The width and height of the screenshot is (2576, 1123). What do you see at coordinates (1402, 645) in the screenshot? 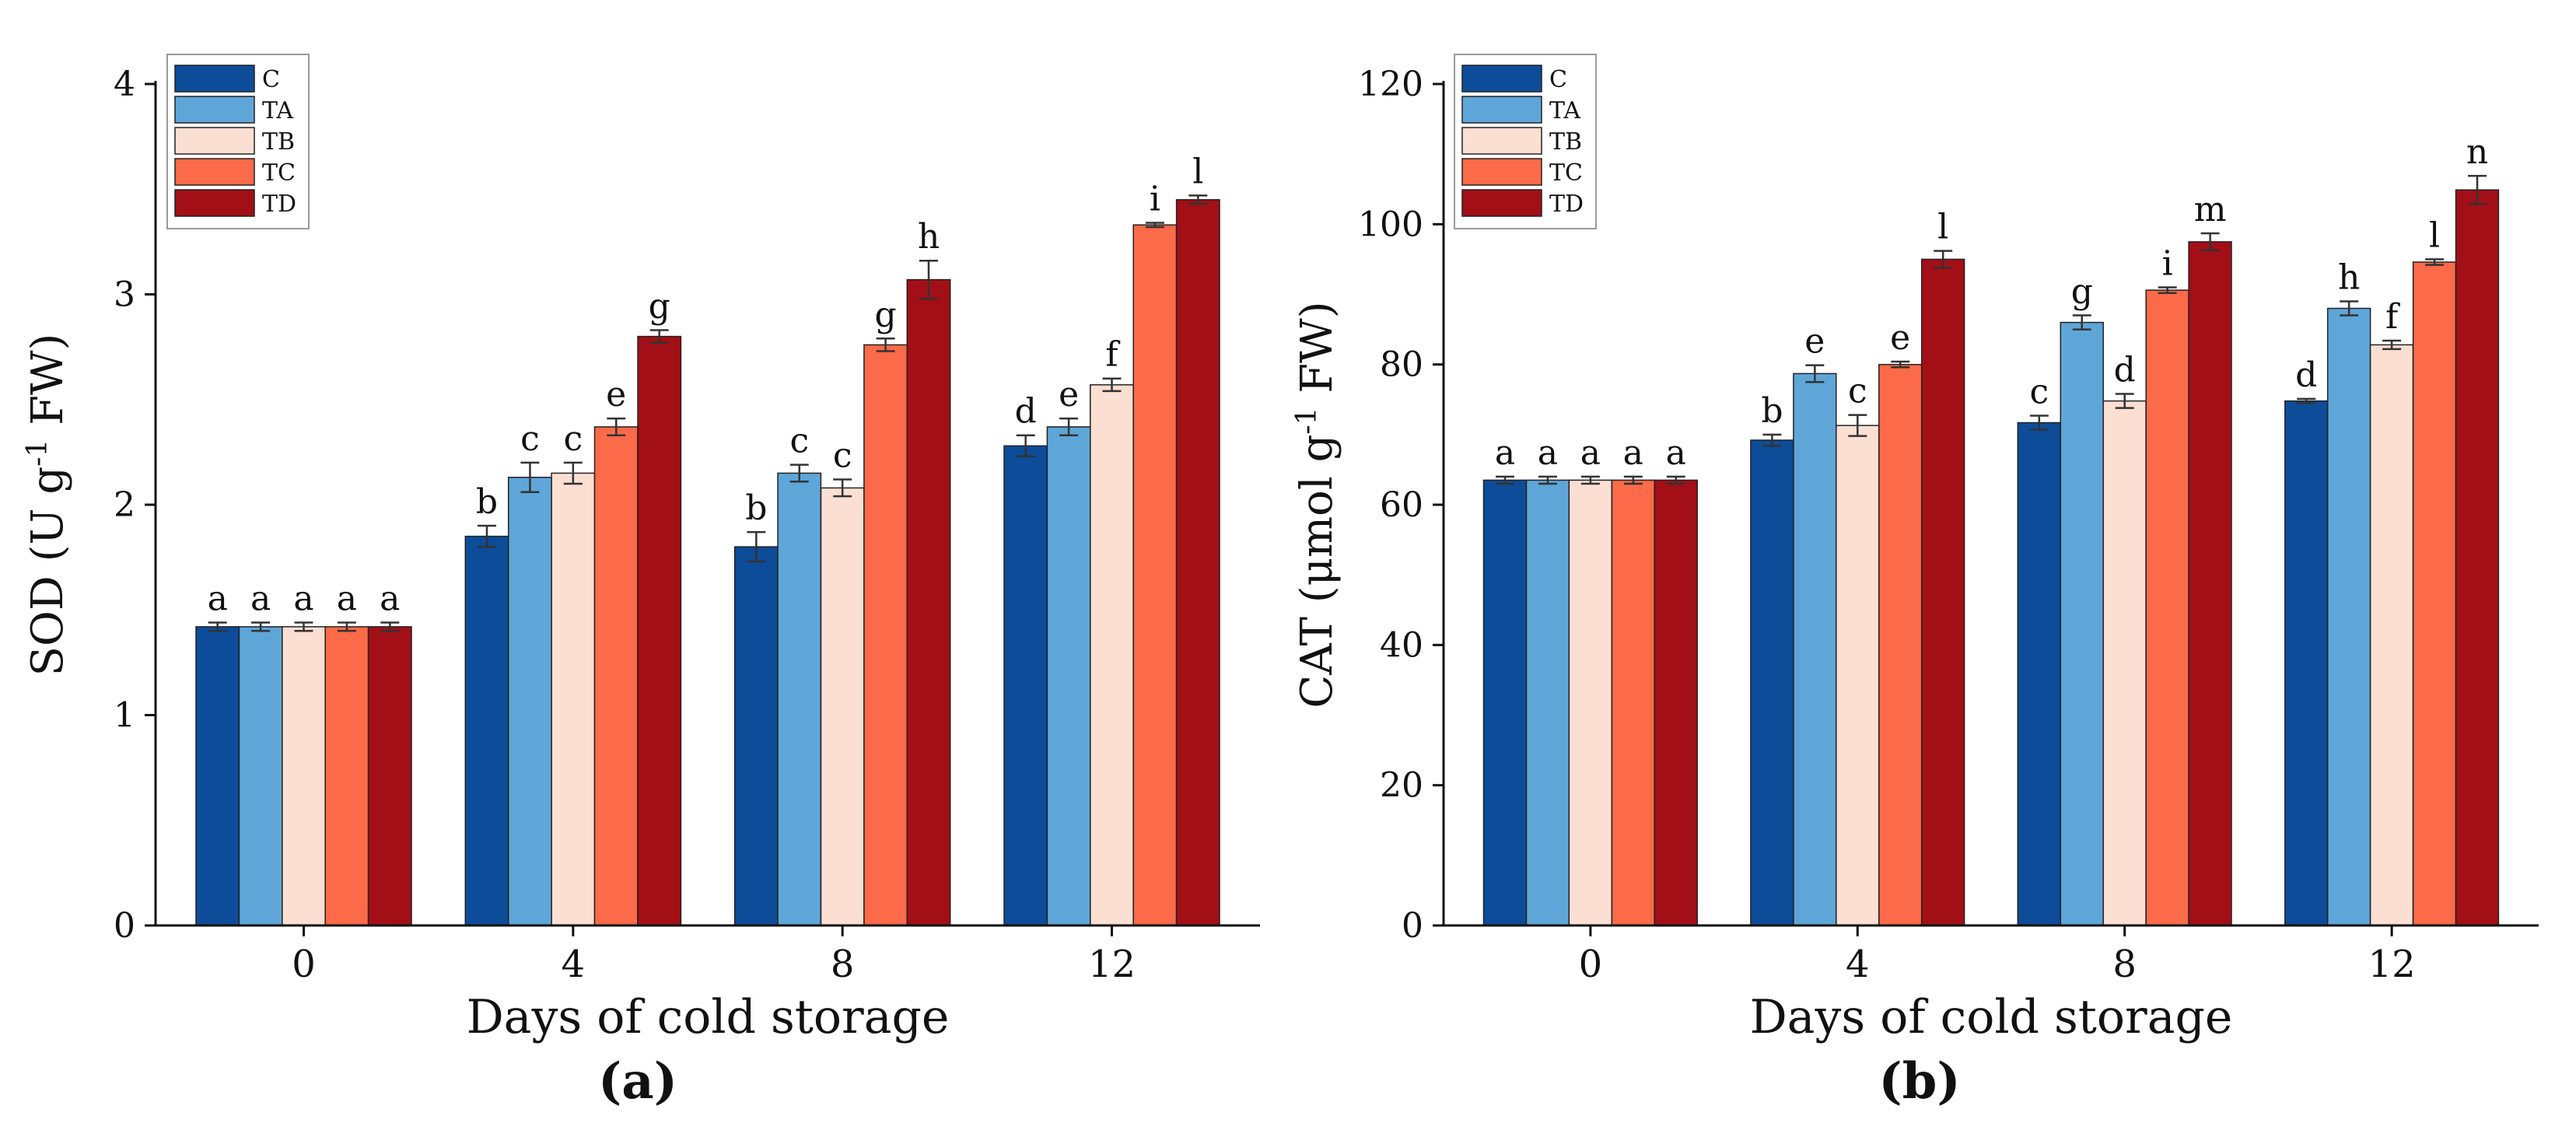
I see `y-tick-label-40: 40` at bounding box center [1402, 645].